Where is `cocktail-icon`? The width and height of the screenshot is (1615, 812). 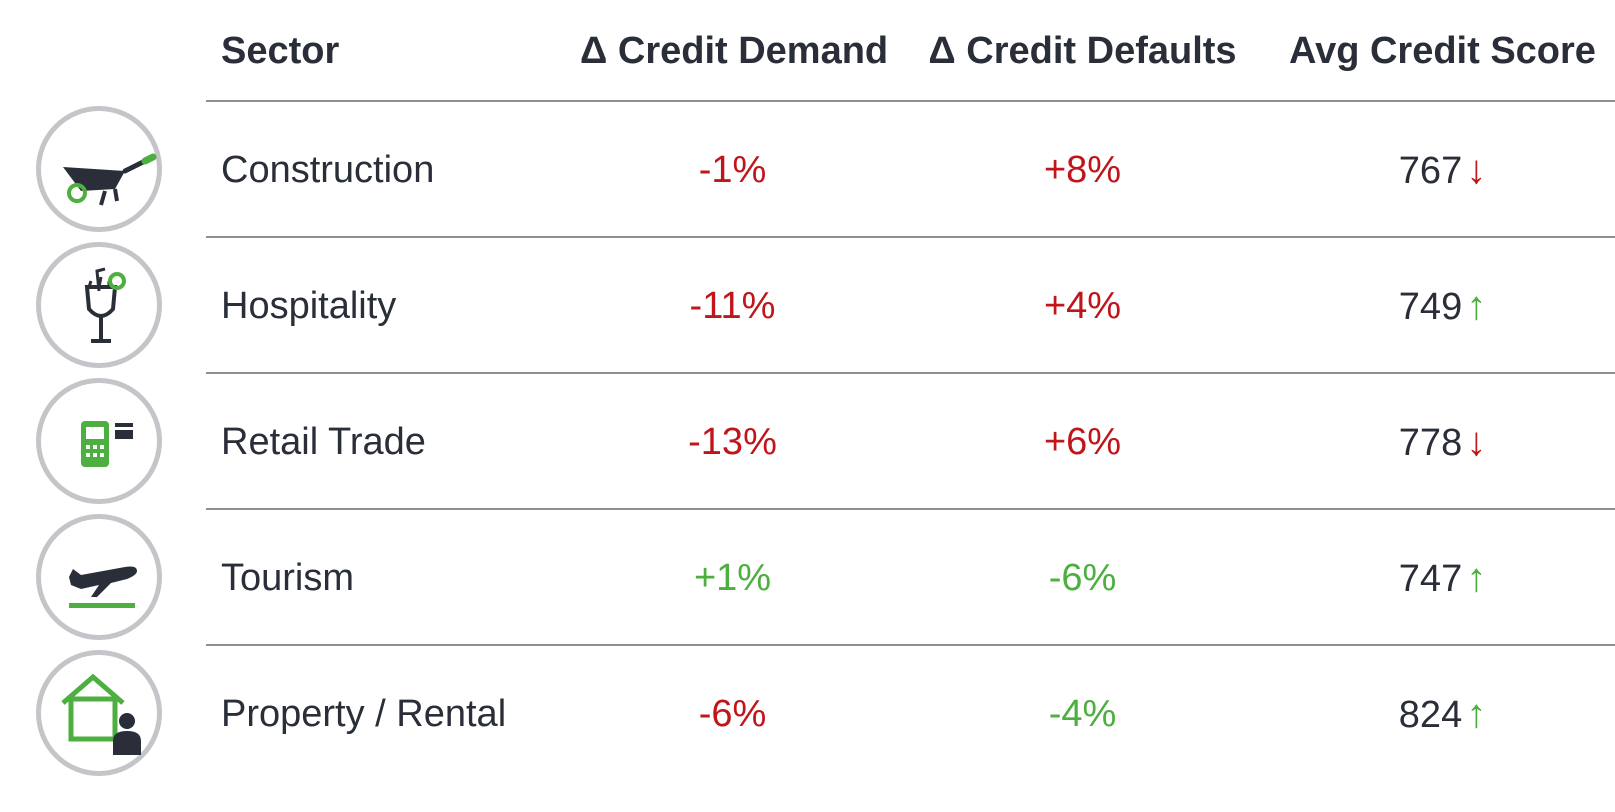
cocktail-icon is located at coordinates (99, 305).